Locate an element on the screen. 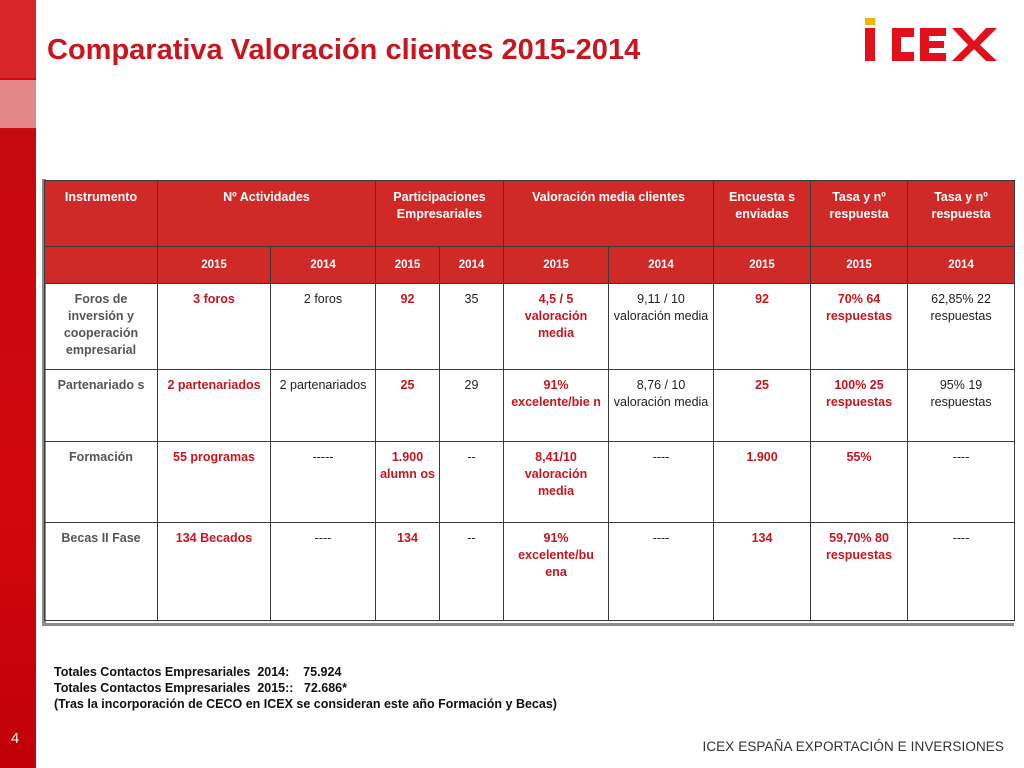 The height and width of the screenshot is (768, 1024). header-encuestas: Encuesta s enviadas is located at coordinates (762, 213).